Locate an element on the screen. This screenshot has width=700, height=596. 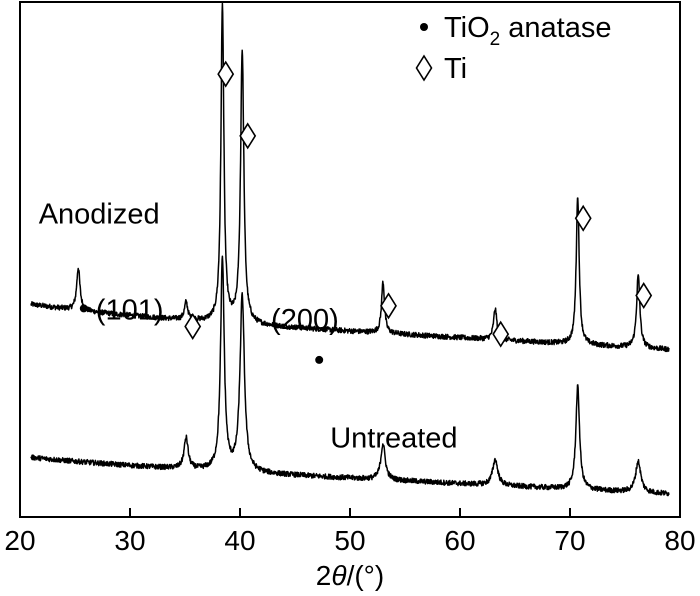
legend-label-rest: anatase is located at coordinates (555, 28).